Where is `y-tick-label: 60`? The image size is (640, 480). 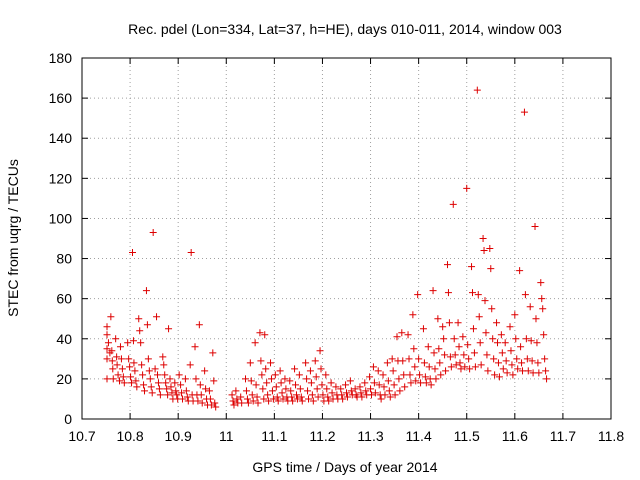
y-tick-label: 60 is located at coordinates (64, 299).